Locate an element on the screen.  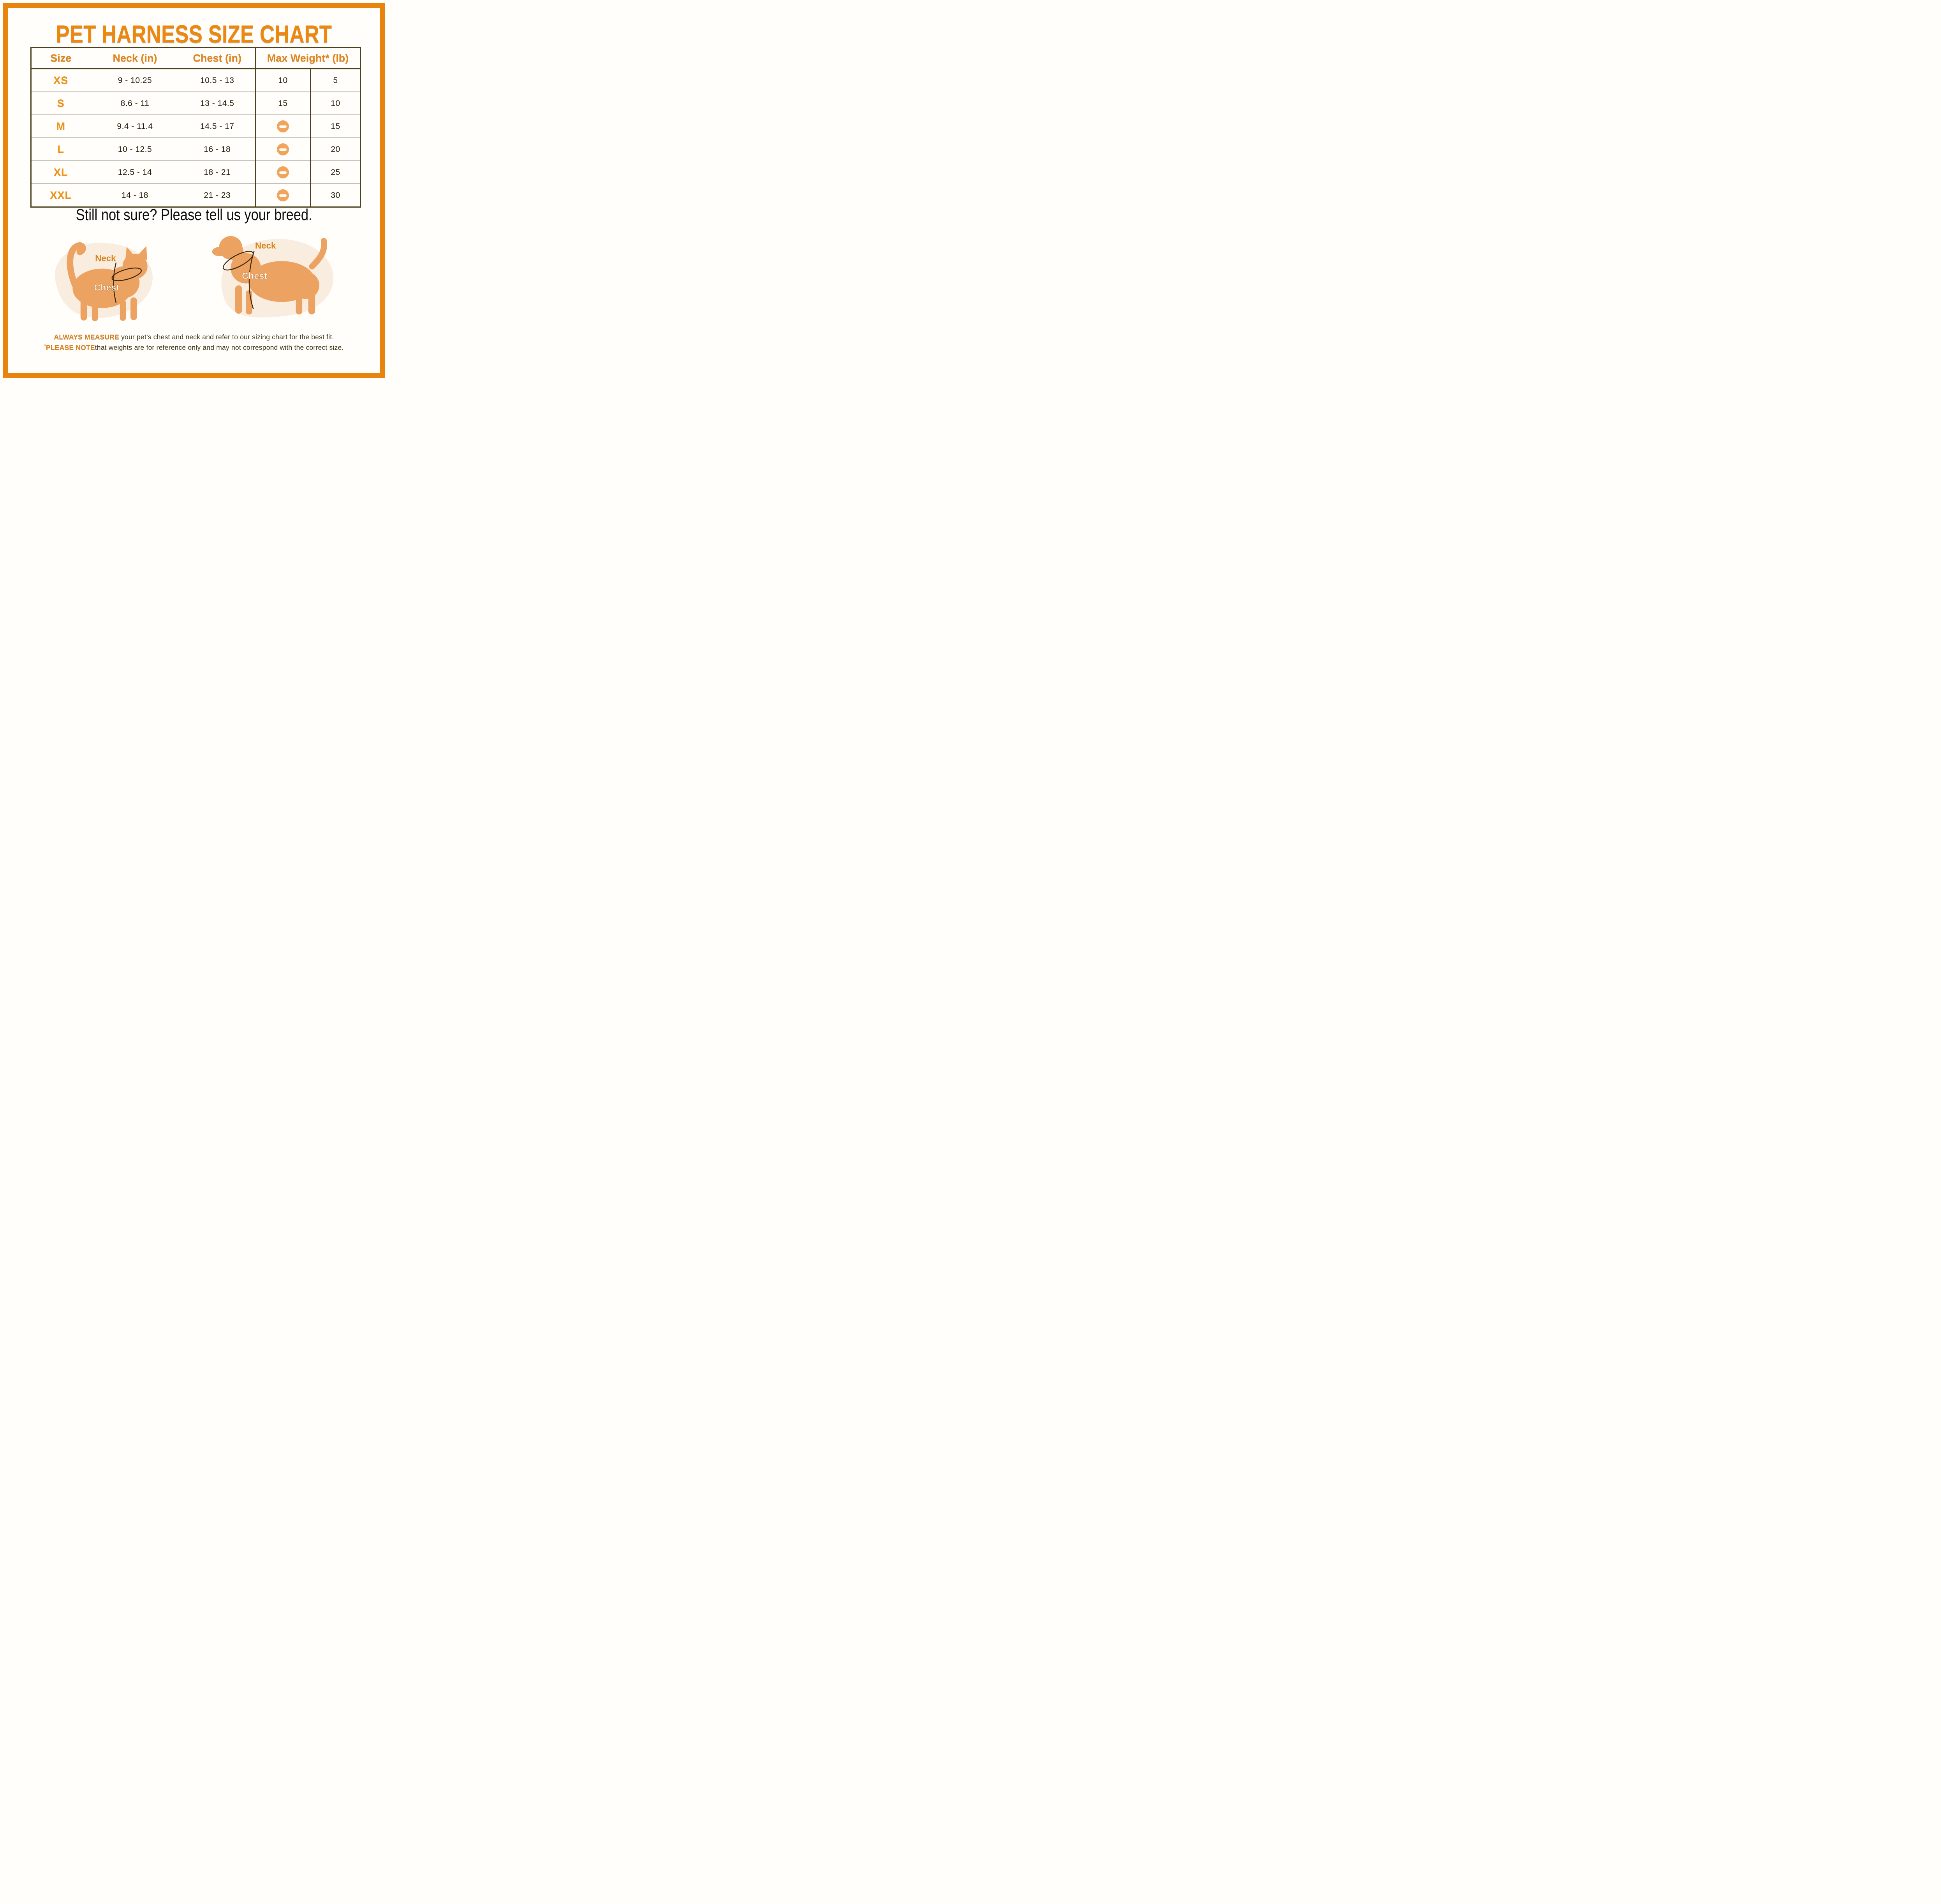
dog-chest-strap is located at coordinates (252, 280).